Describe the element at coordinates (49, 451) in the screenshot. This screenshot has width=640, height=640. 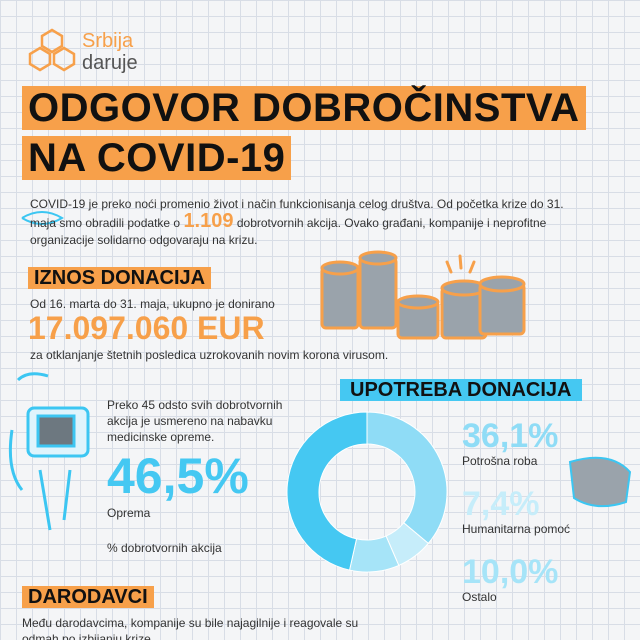
I see `medical-device` at that location.